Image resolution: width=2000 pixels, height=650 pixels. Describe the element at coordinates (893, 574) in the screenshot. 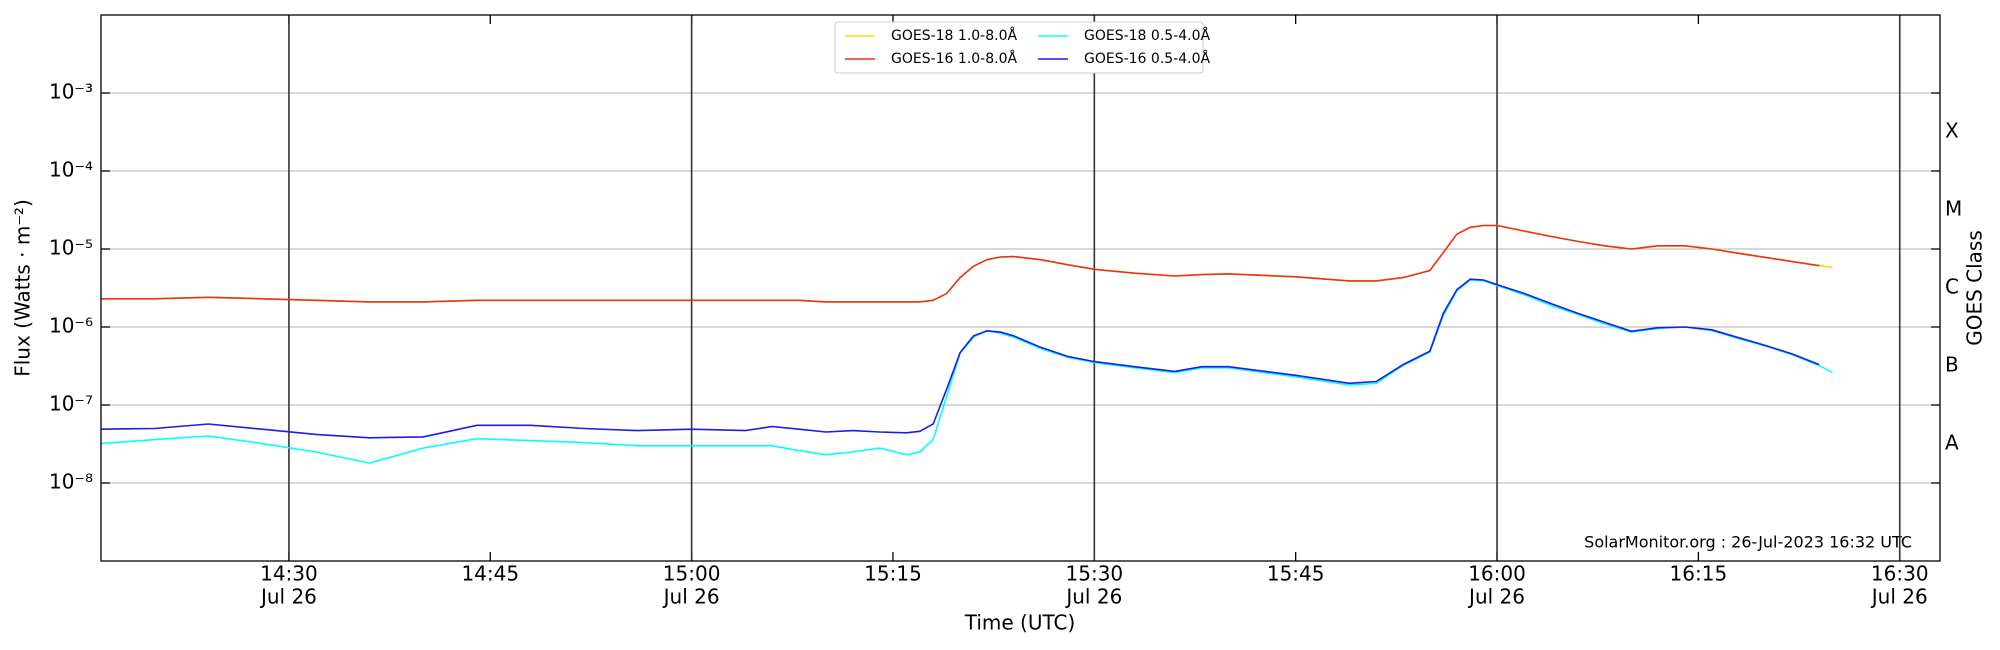

I see `x-tick-label: 15:15` at that location.